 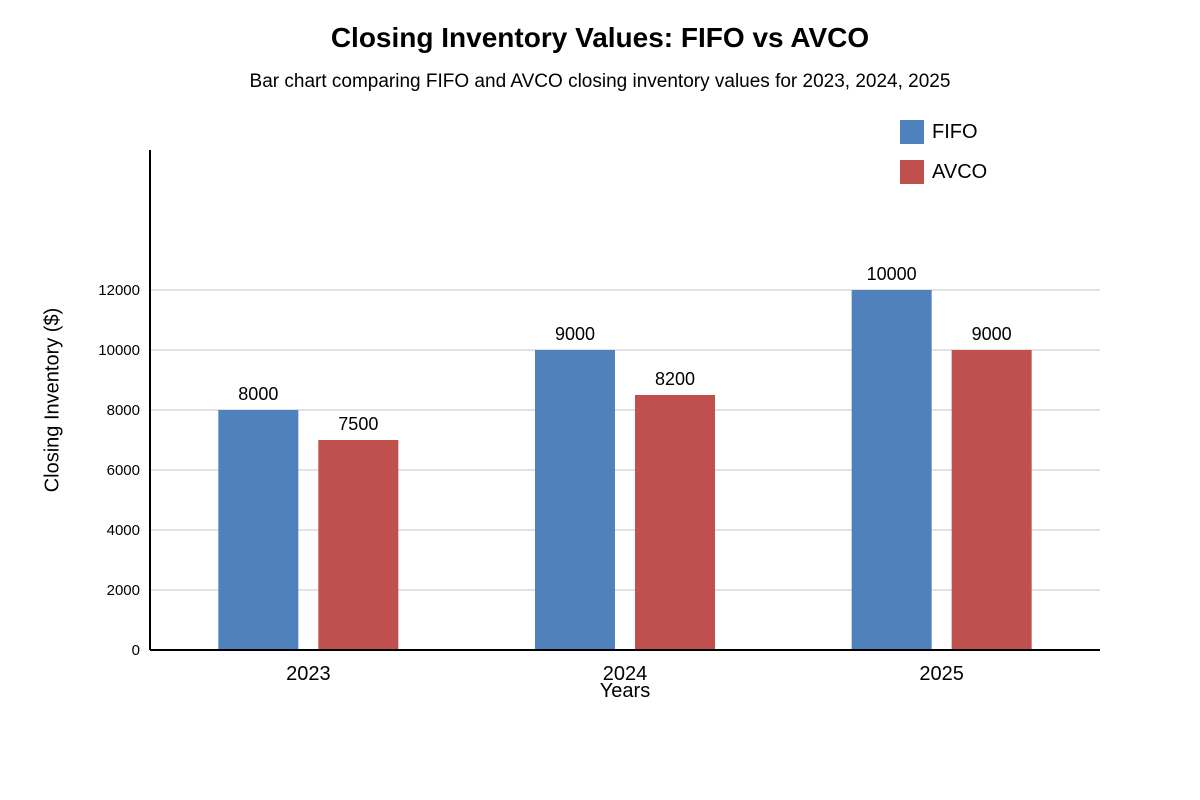 What do you see at coordinates (912, 172) in the screenshot?
I see `legend-swatch-avco` at bounding box center [912, 172].